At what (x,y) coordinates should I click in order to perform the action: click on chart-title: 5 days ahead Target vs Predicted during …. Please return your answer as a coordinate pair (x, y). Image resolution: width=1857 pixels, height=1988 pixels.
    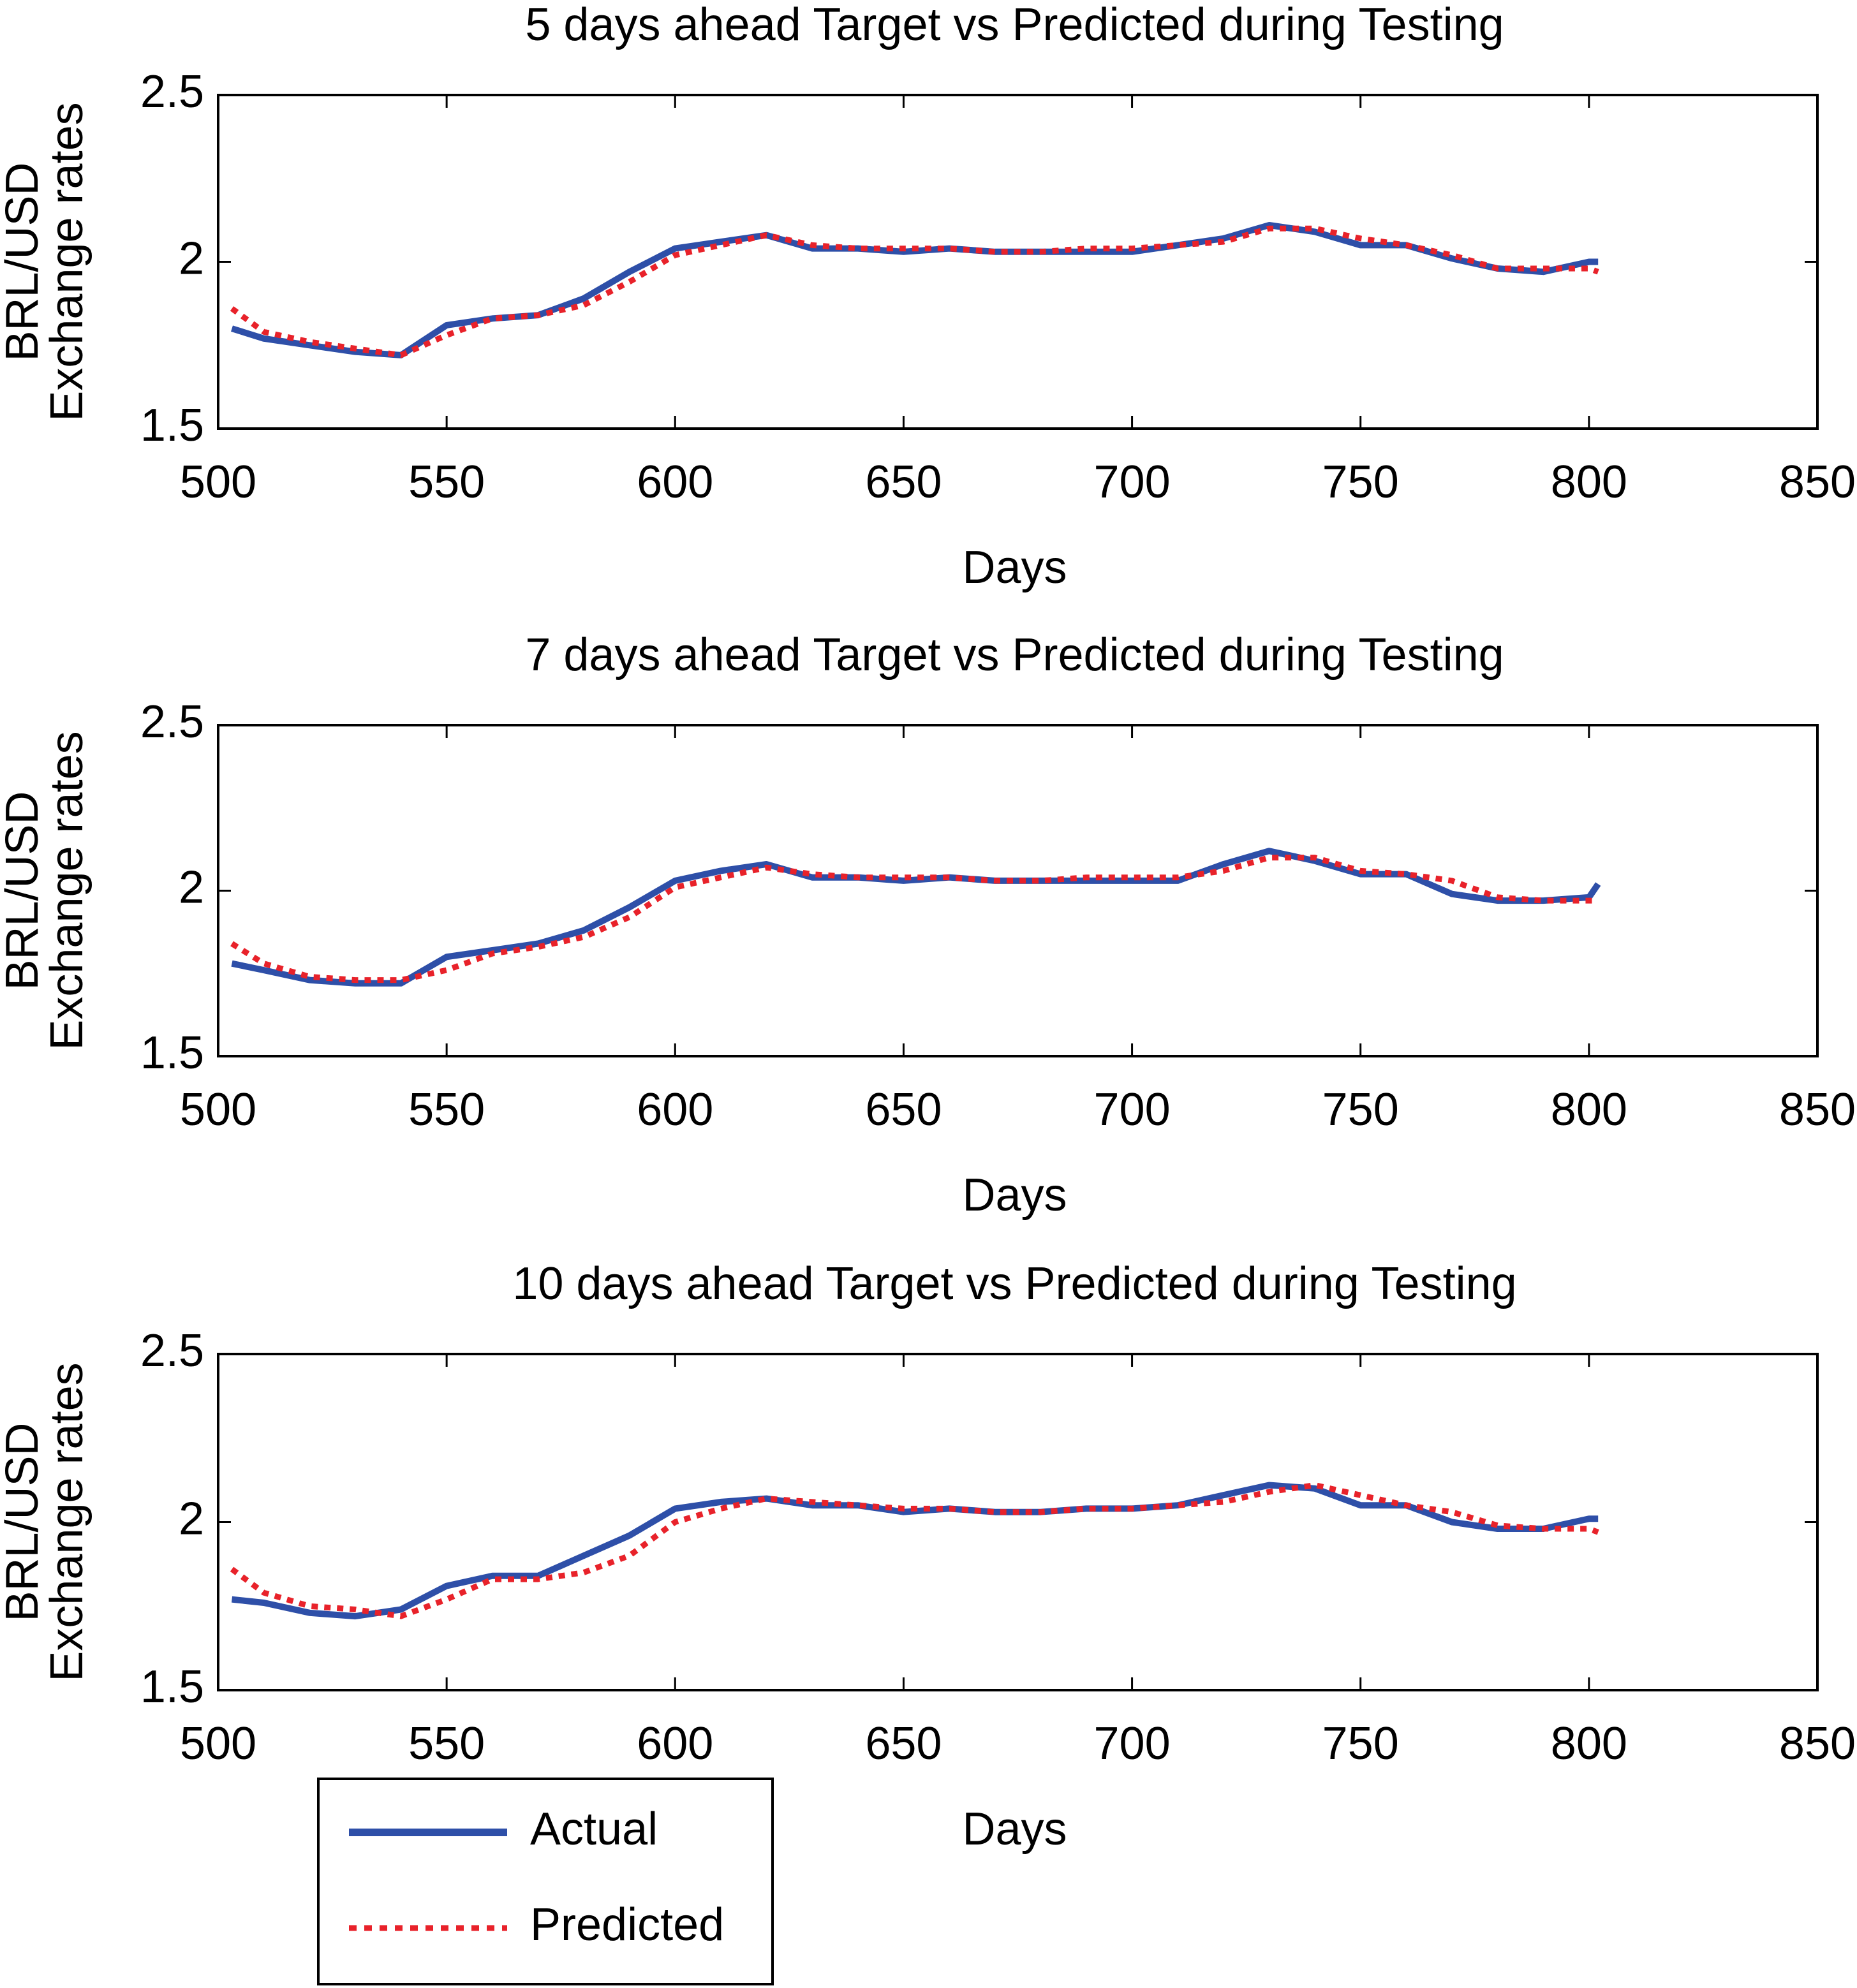
    Looking at the image, I should click on (1014, 25).